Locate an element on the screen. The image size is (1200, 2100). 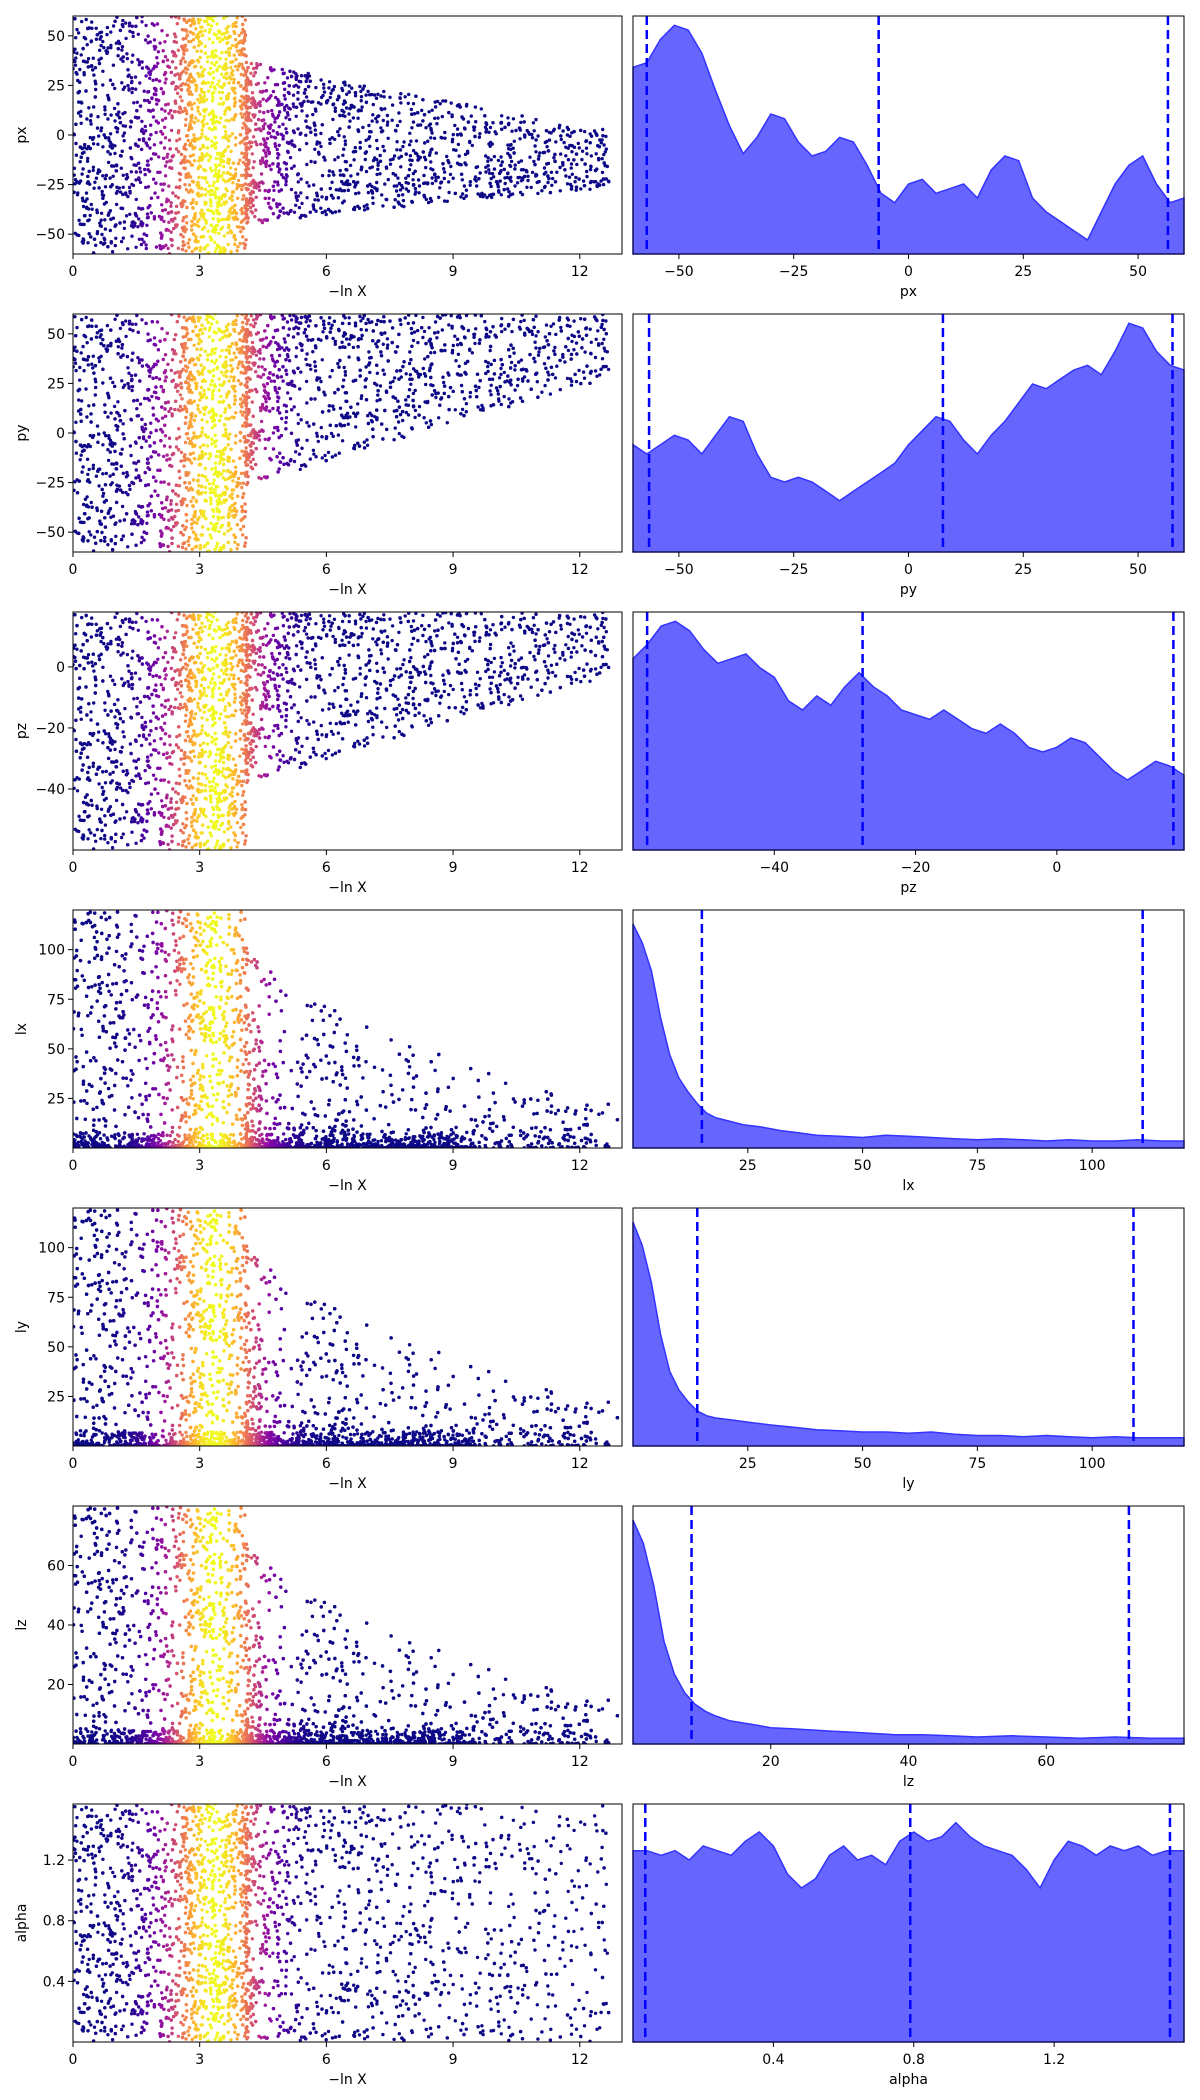
density-x-tick-label: 0.4 is located at coordinates (773, 2060).